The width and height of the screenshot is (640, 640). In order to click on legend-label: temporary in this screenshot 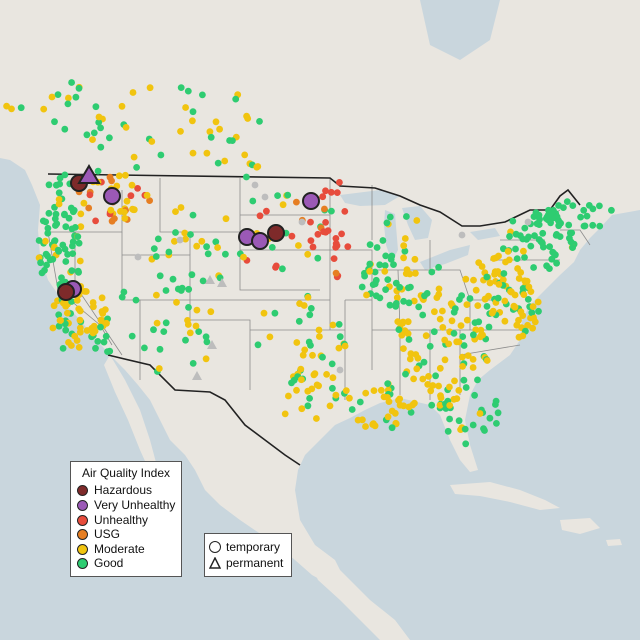, I will do `click(253, 547)`.